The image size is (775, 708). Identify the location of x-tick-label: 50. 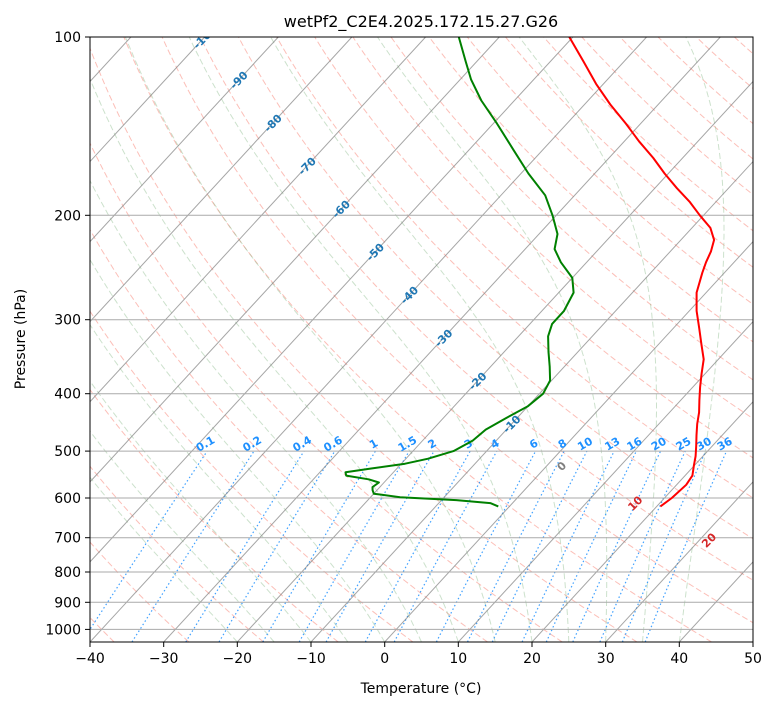
(753, 659).